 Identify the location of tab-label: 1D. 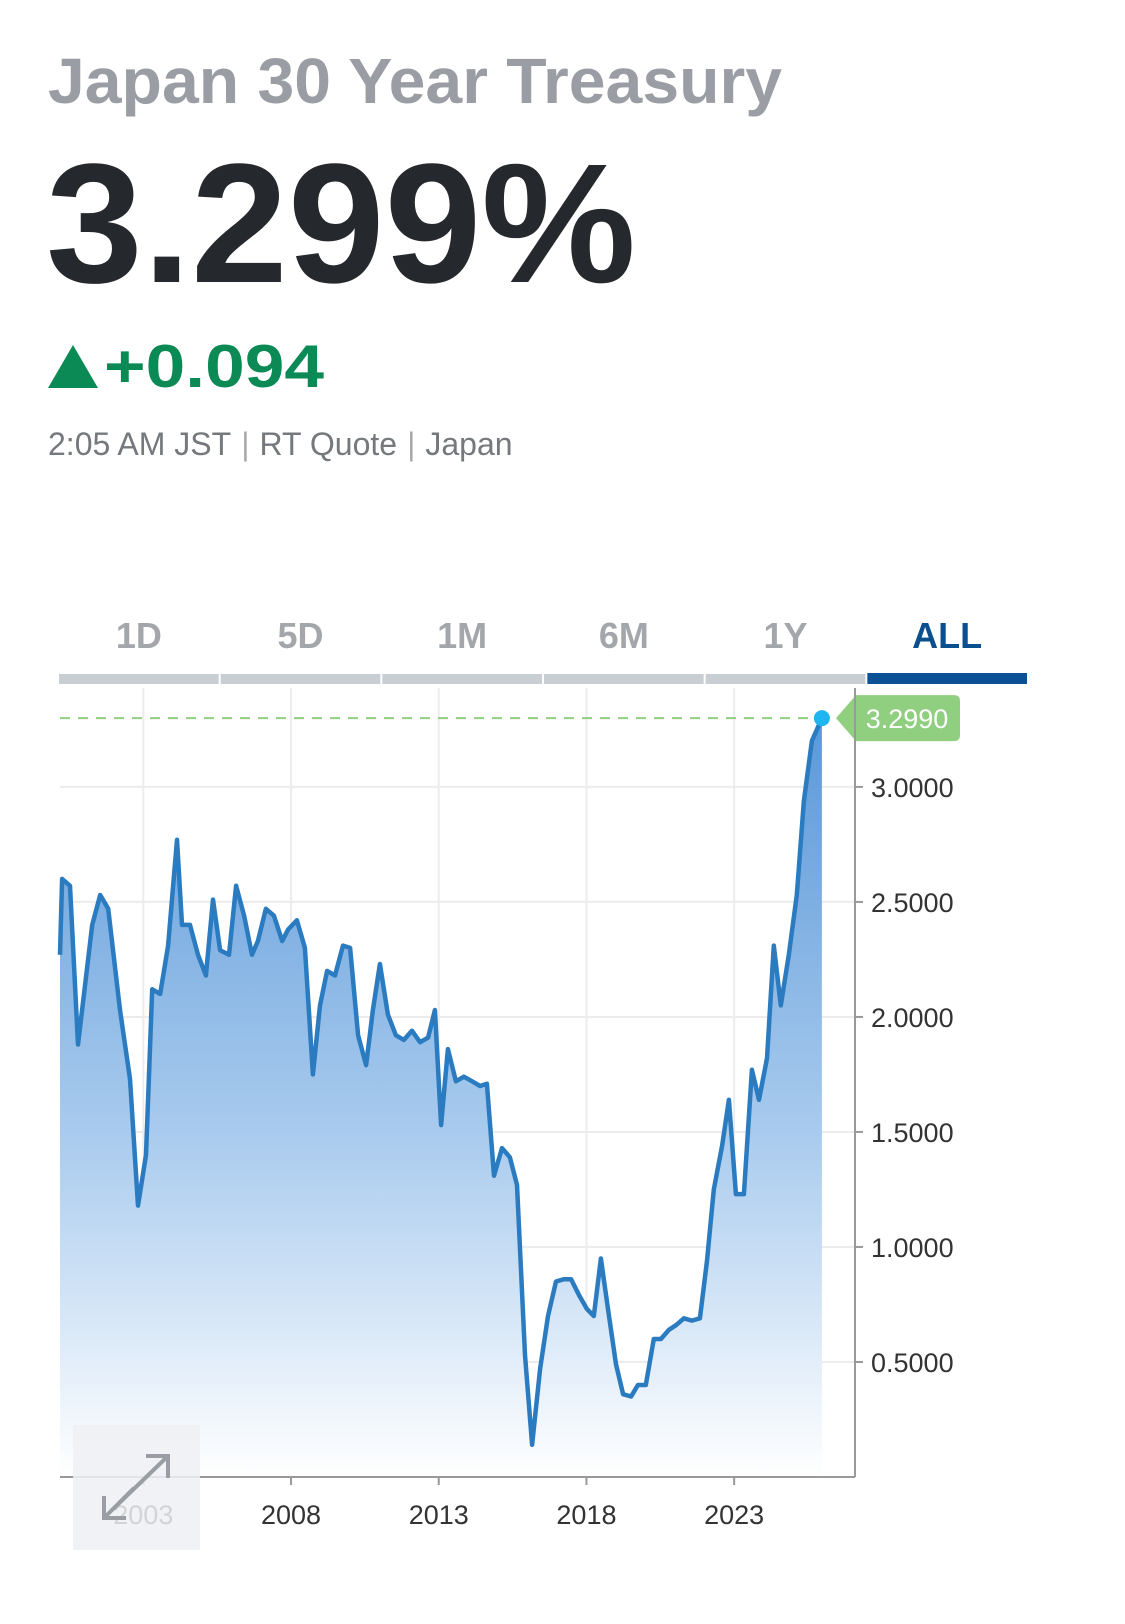
(139, 635).